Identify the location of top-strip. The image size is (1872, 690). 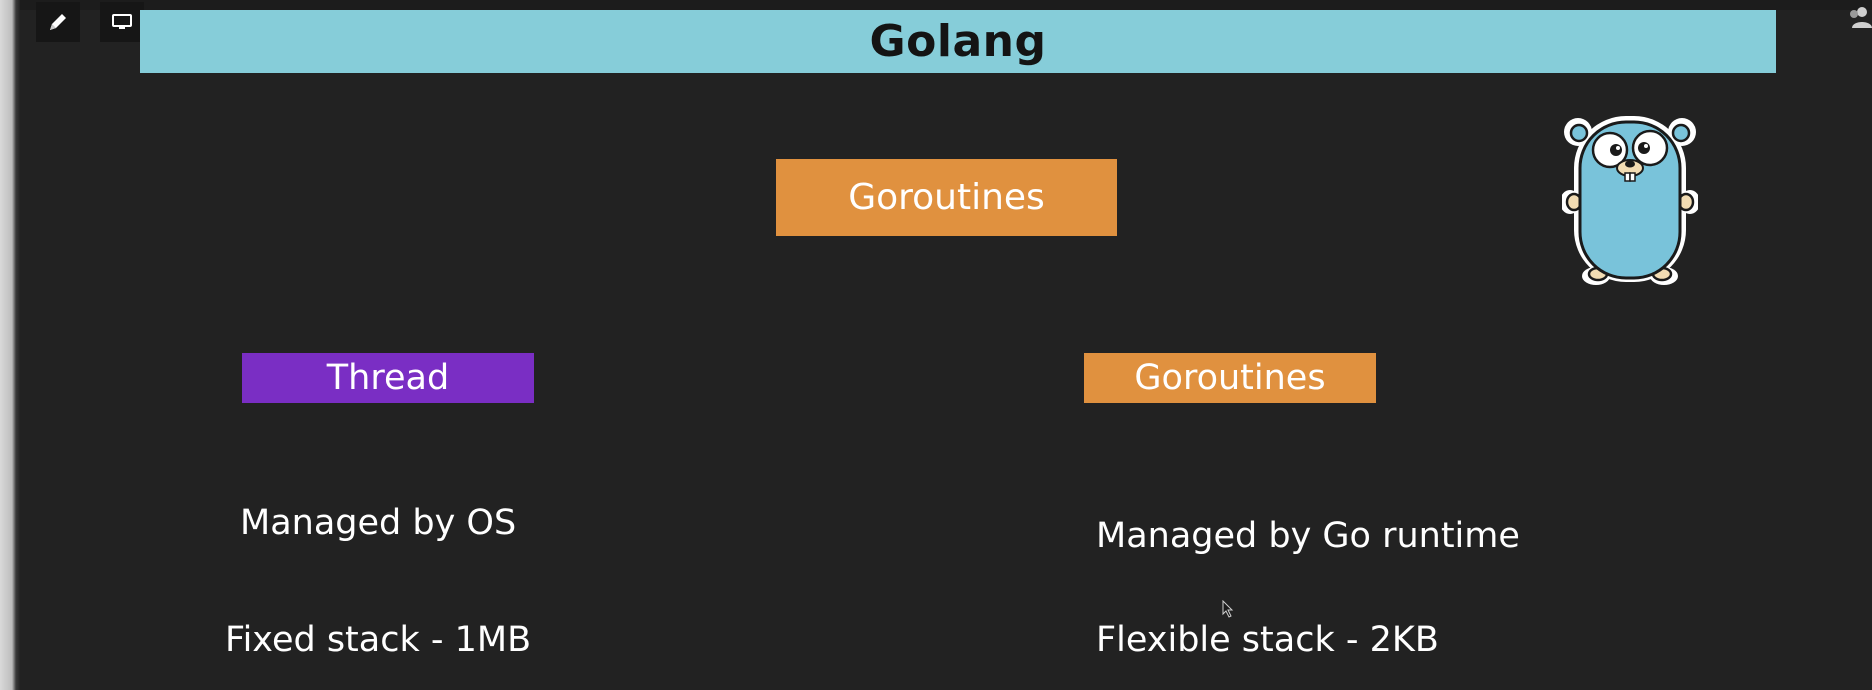
(946, 5).